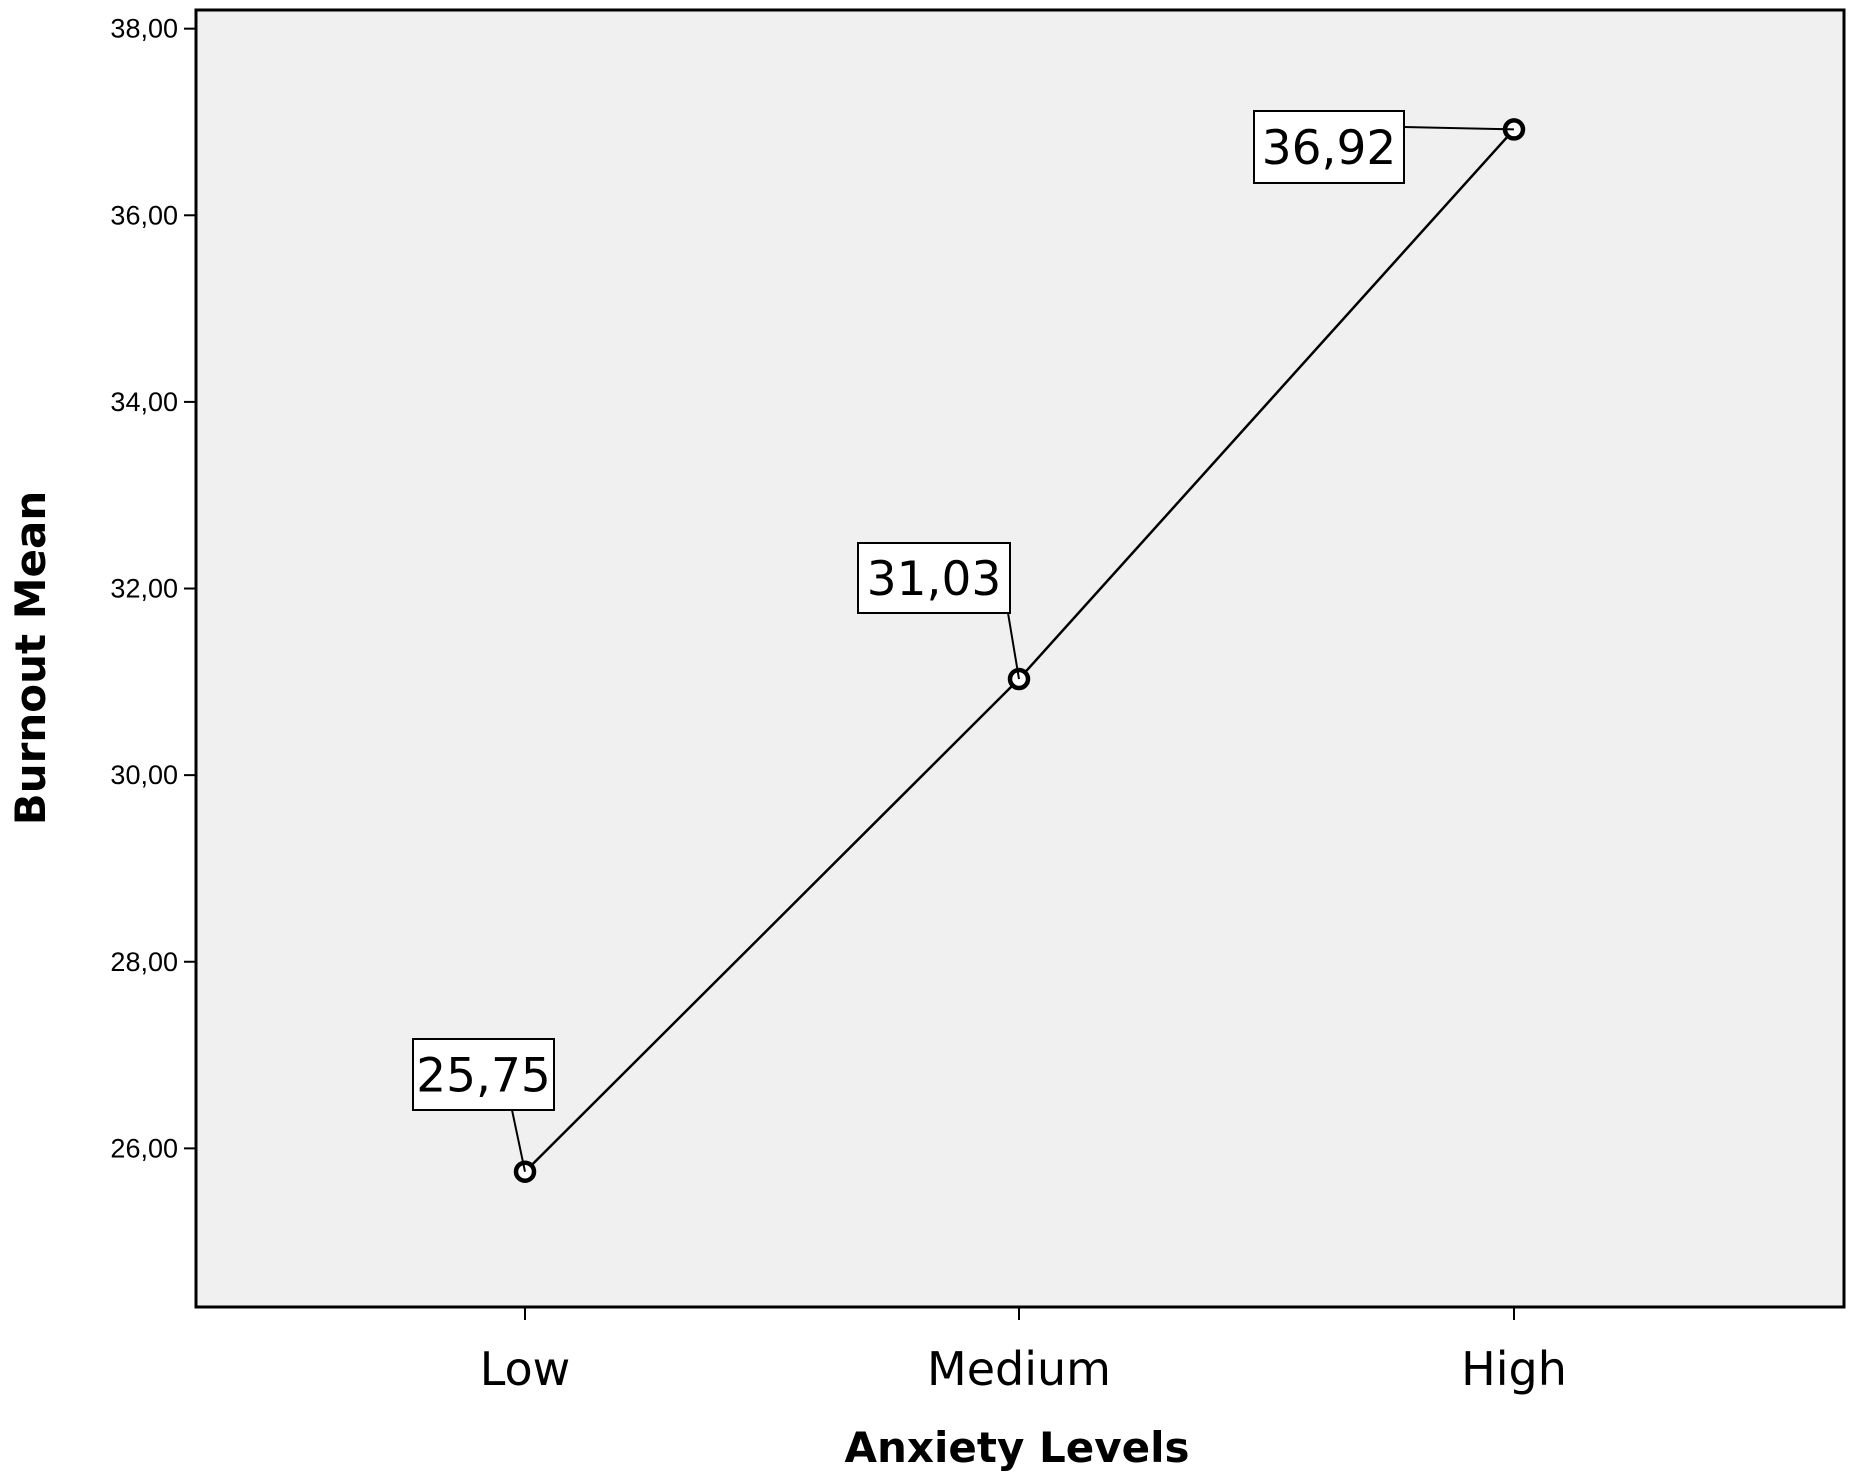 The image size is (1851, 1483). What do you see at coordinates (144, 775) in the screenshot?
I see `y-tick-label: 30,00` at bounding box center [144, 775].